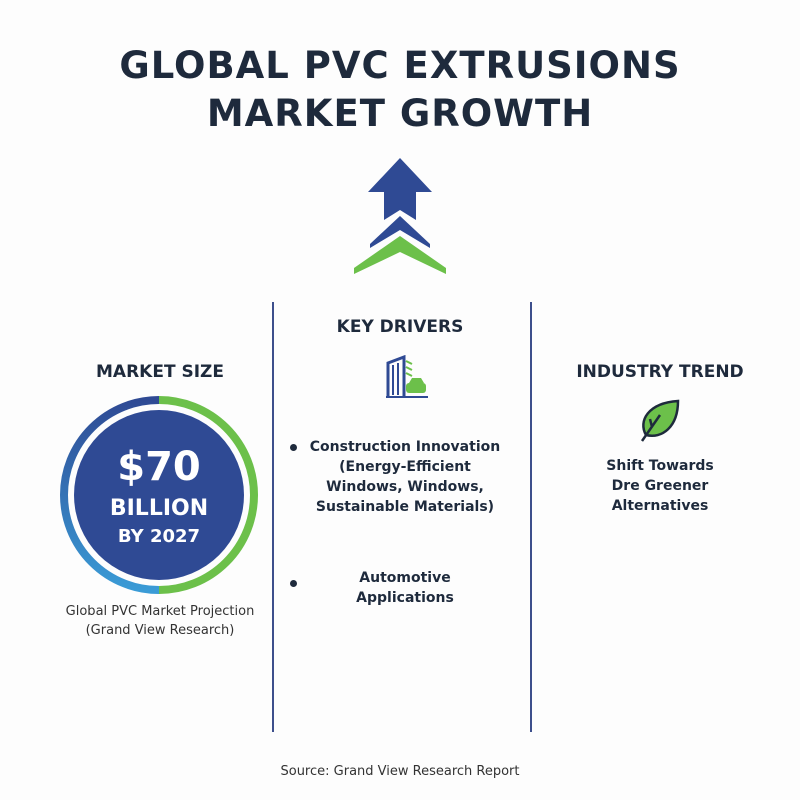 Image resolution: width=800 pixels, height=800 pixels. Describe the element at coordinates (405, 467) in the screenshot. I see `driver-line: (Energy-Efficient` at that location.